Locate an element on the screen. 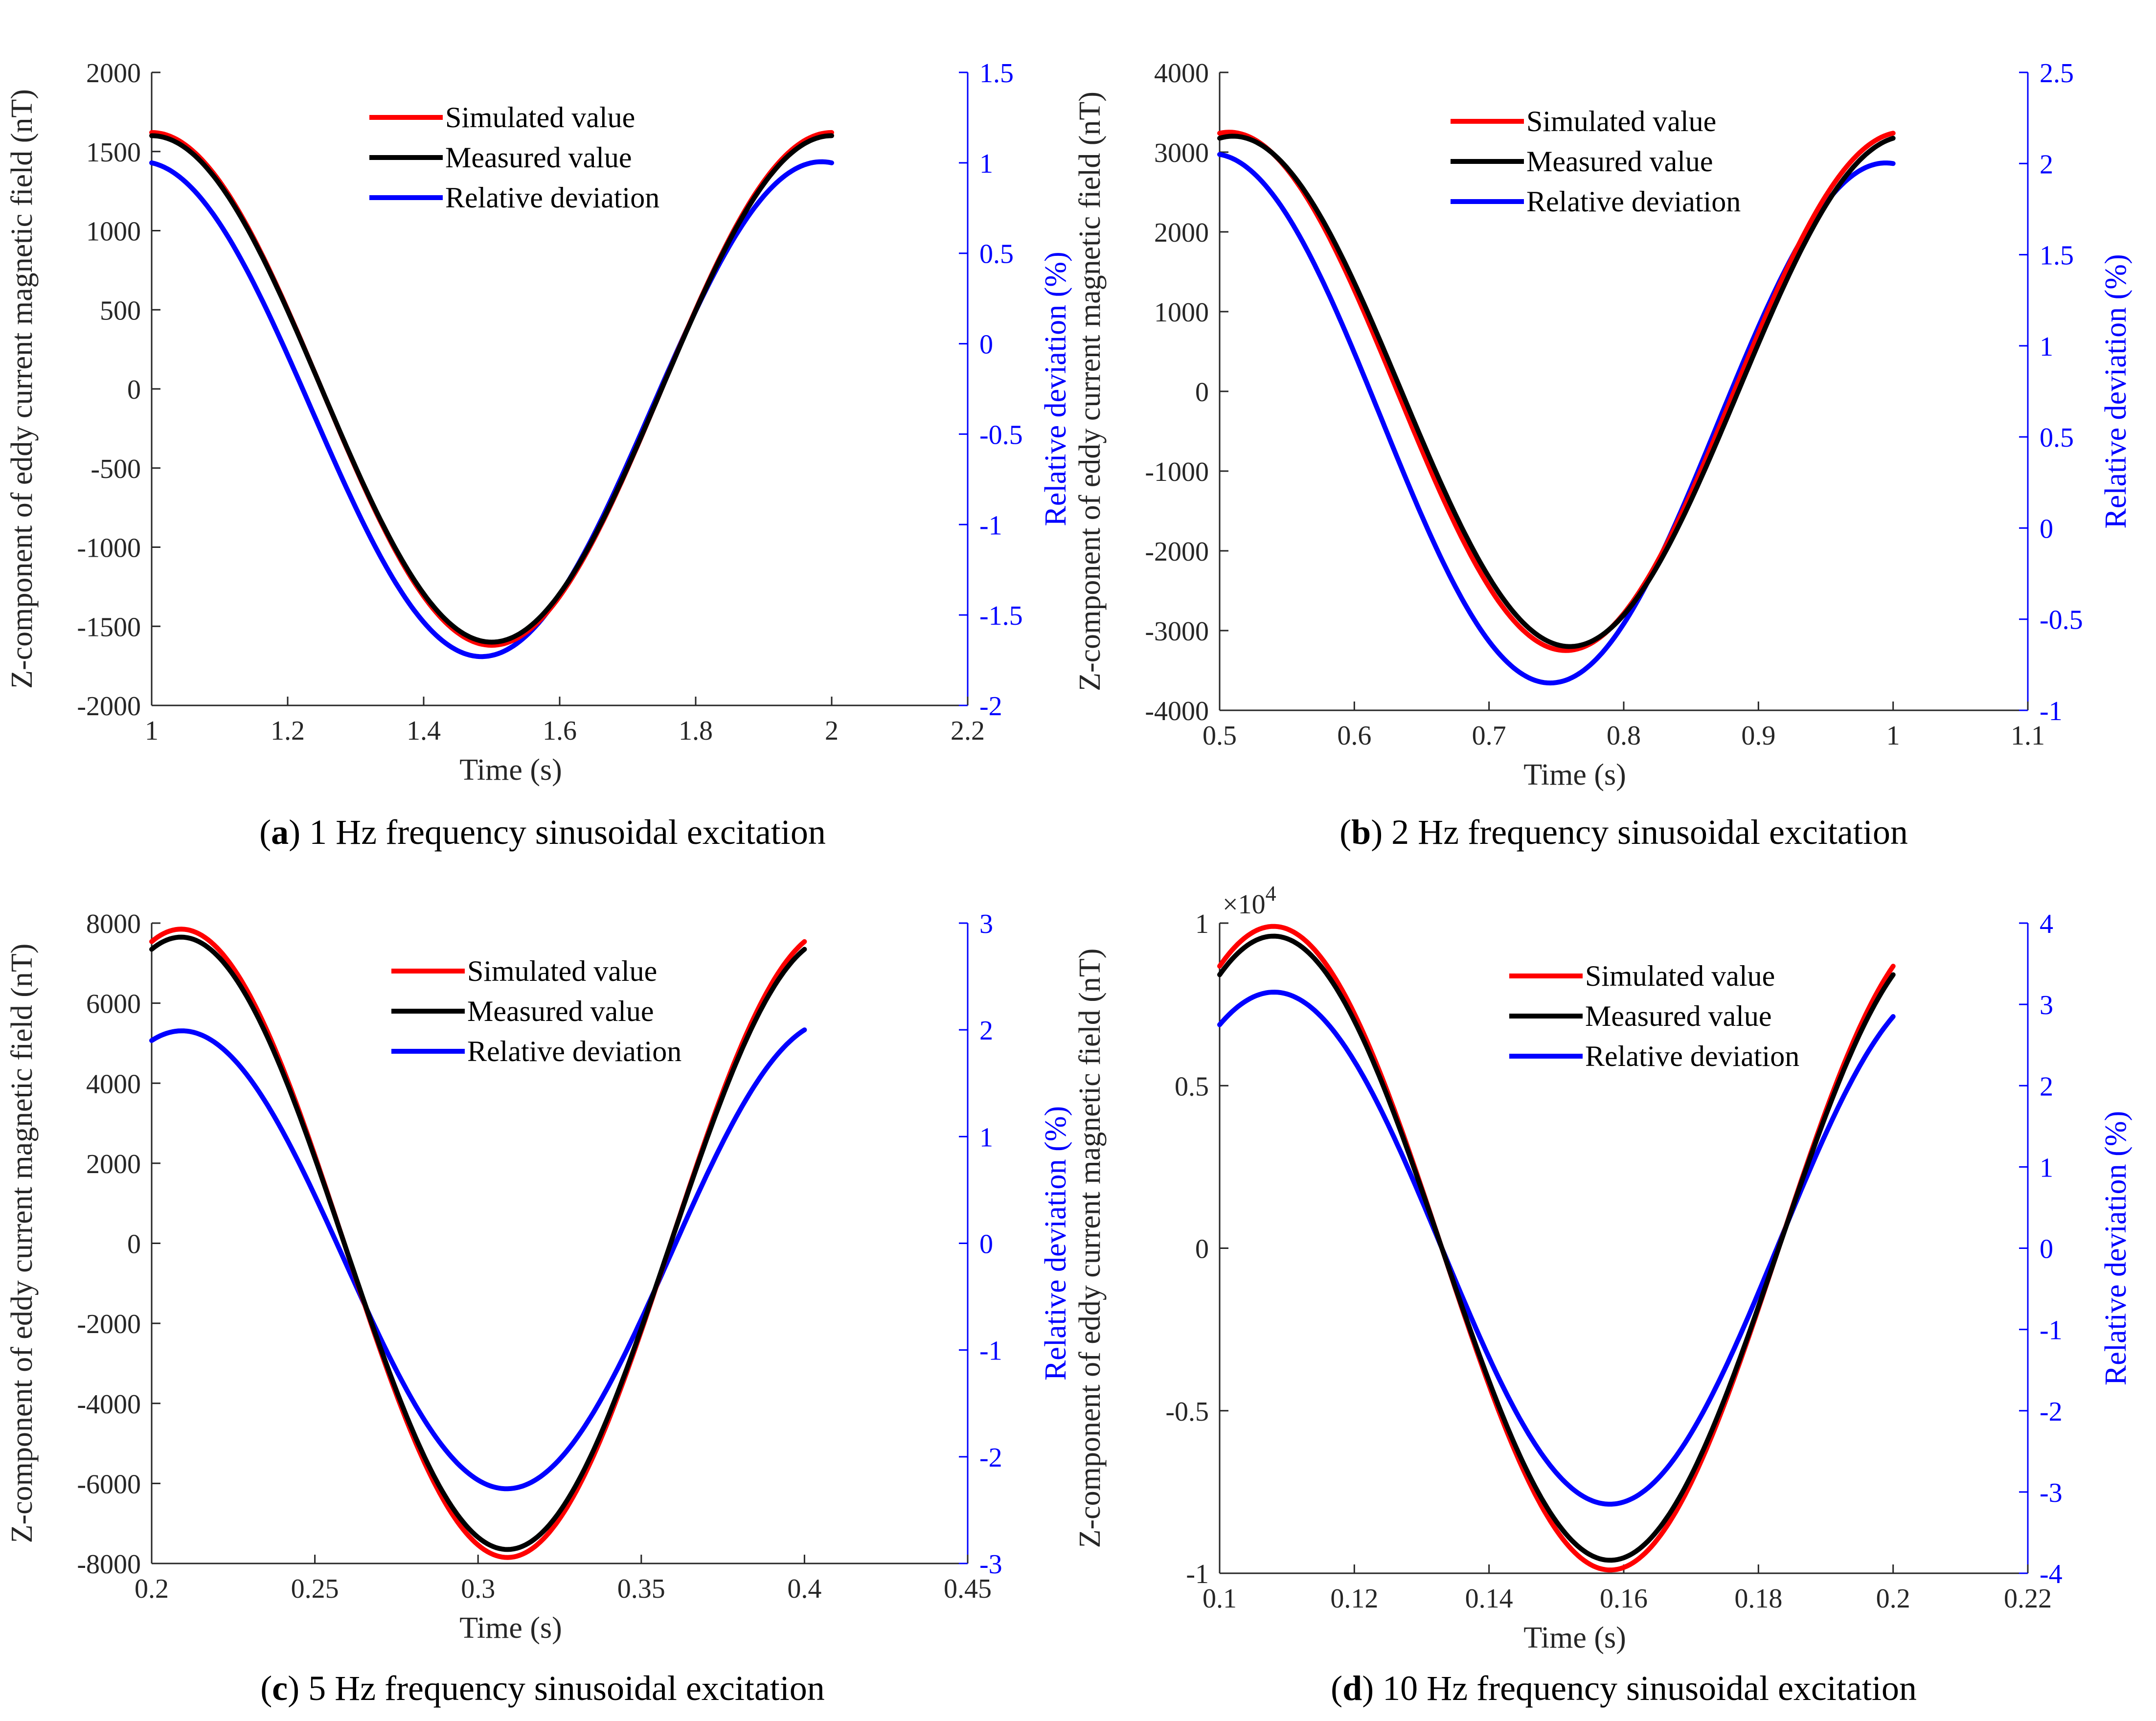 Image resolution: width=2156 pixels, height=1721 pixels. y-tick-label: 1 is located at coordinates (1202, 924).